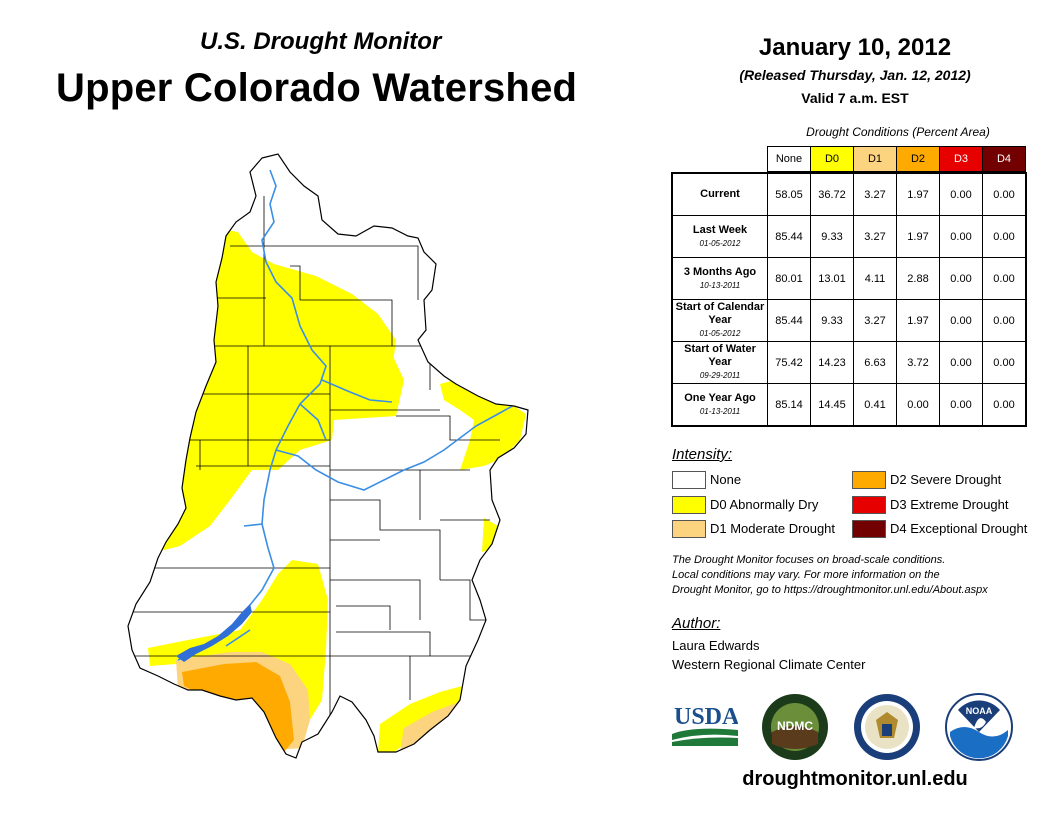 The width and height of the screenshot is (1056, 816). Describe the element at coordinates (875, 362) in the screenshot. I see `table-cell: 6.63` at that location.